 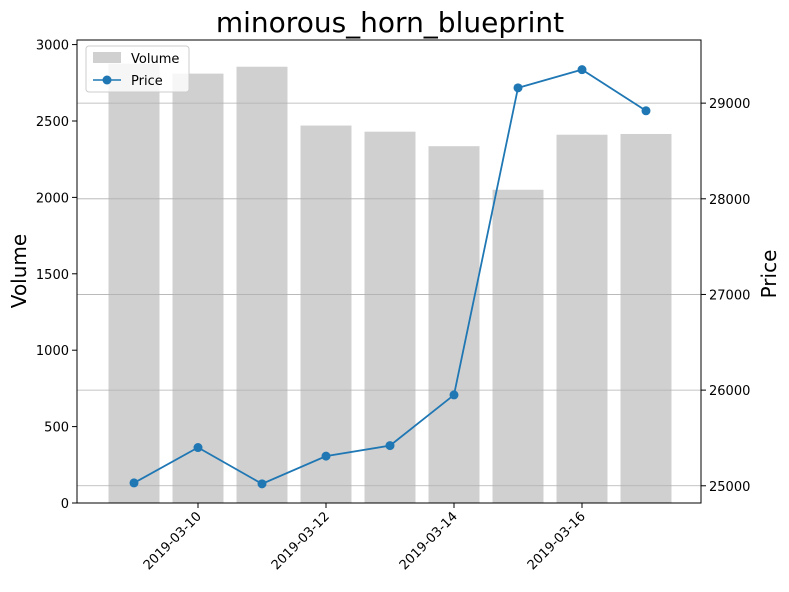 I want to click on x-tick-label: 2019-03-12, so click(x=301, y=541).